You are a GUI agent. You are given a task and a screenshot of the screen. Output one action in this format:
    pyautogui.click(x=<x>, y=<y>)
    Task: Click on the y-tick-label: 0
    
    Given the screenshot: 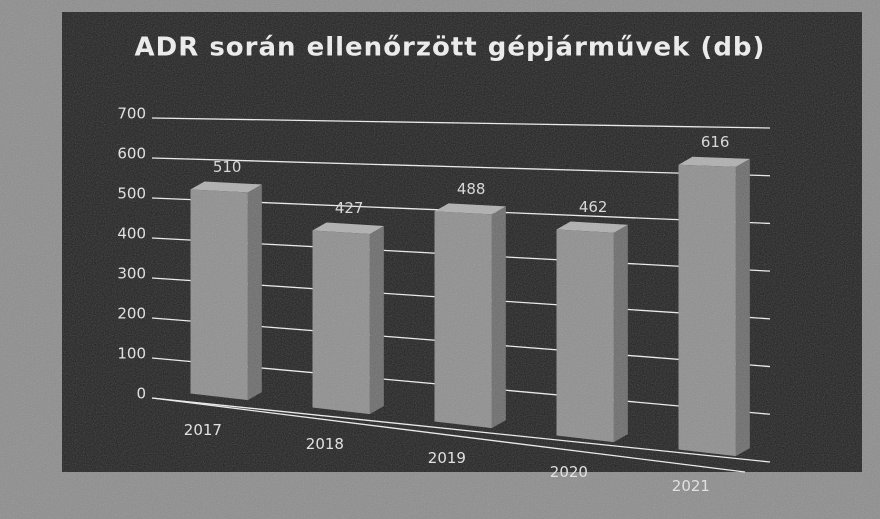 What is the action you would take?
    pyautogui.click(x=141, y=394)
    